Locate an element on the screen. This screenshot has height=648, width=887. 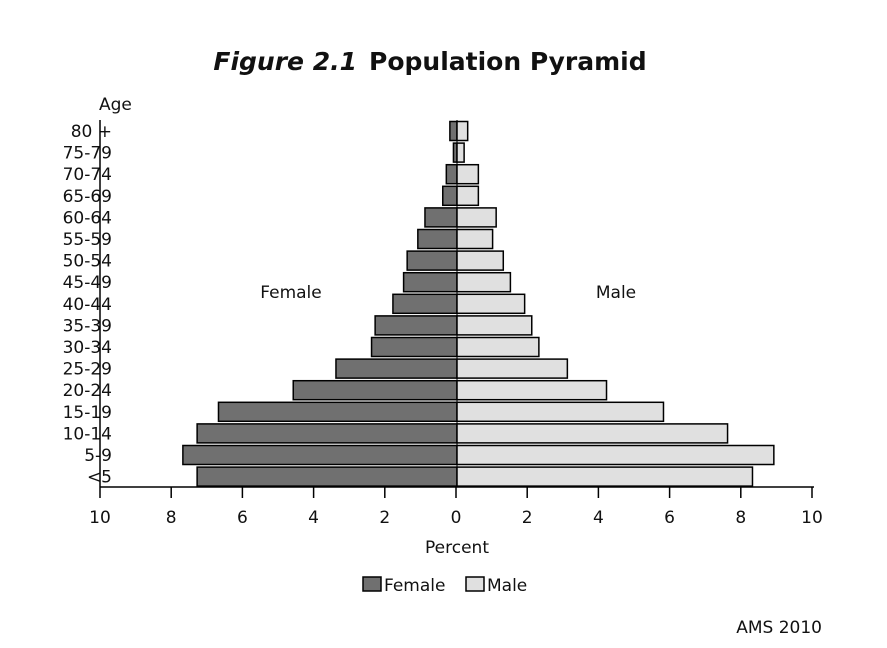
age-tick-label: 45-49 is located at coordinates (87, 283).